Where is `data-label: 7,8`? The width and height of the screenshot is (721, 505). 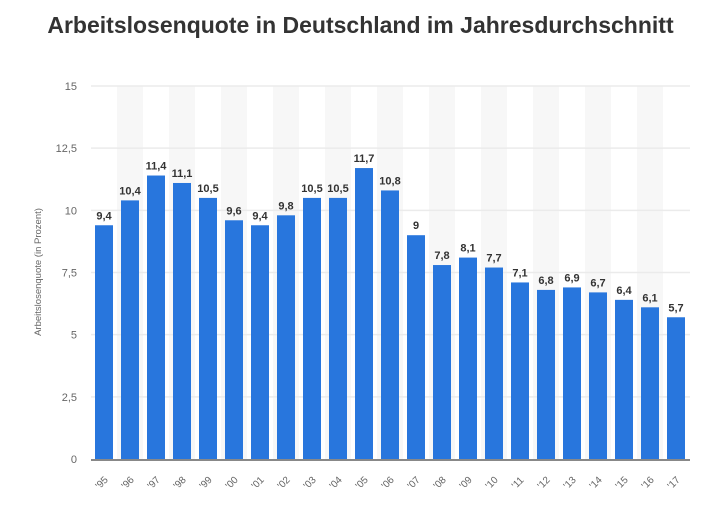
data-label: 7,8 is located at coordinates (441, 256).